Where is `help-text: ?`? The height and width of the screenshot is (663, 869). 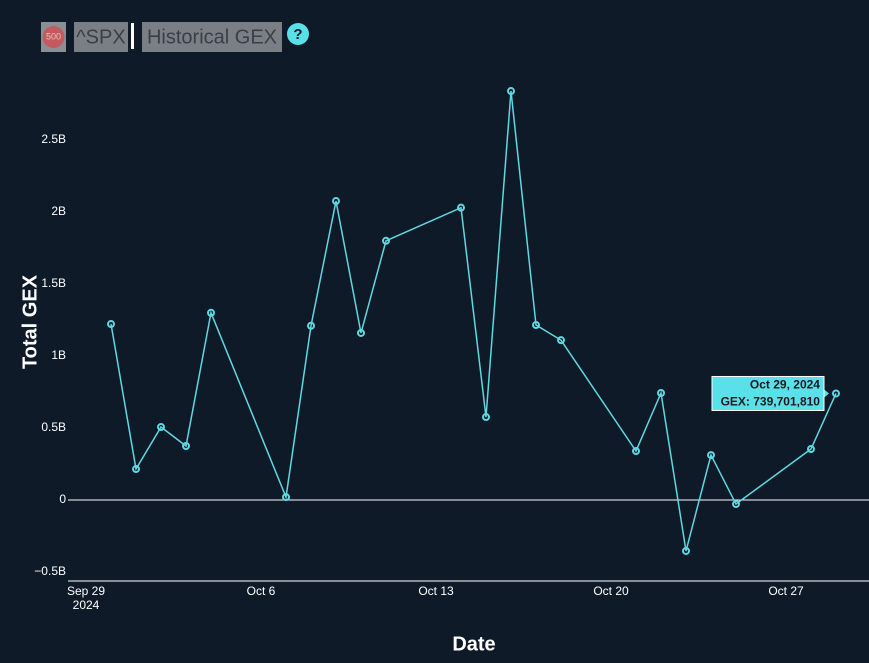
help-text: ? is located at coordinates (297, 34).